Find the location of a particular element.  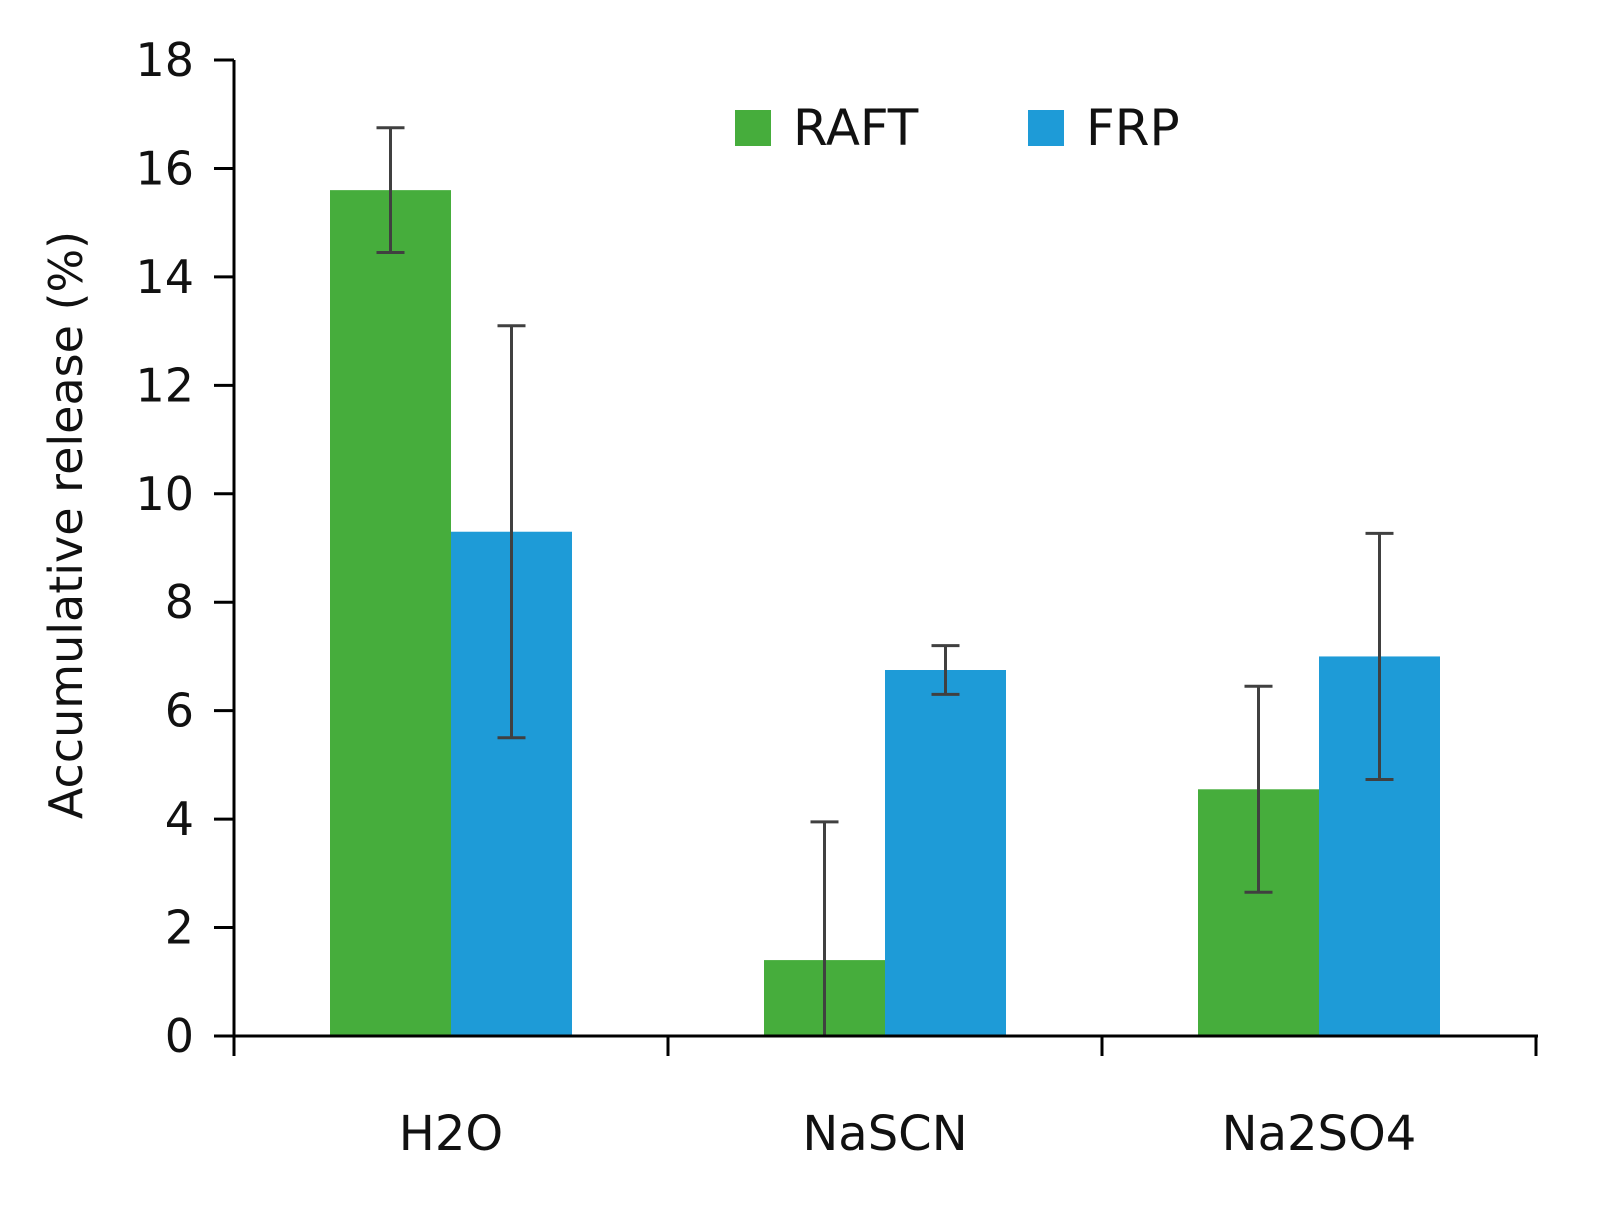

y-tick-label: 12 is located at coordinates (164, 385).